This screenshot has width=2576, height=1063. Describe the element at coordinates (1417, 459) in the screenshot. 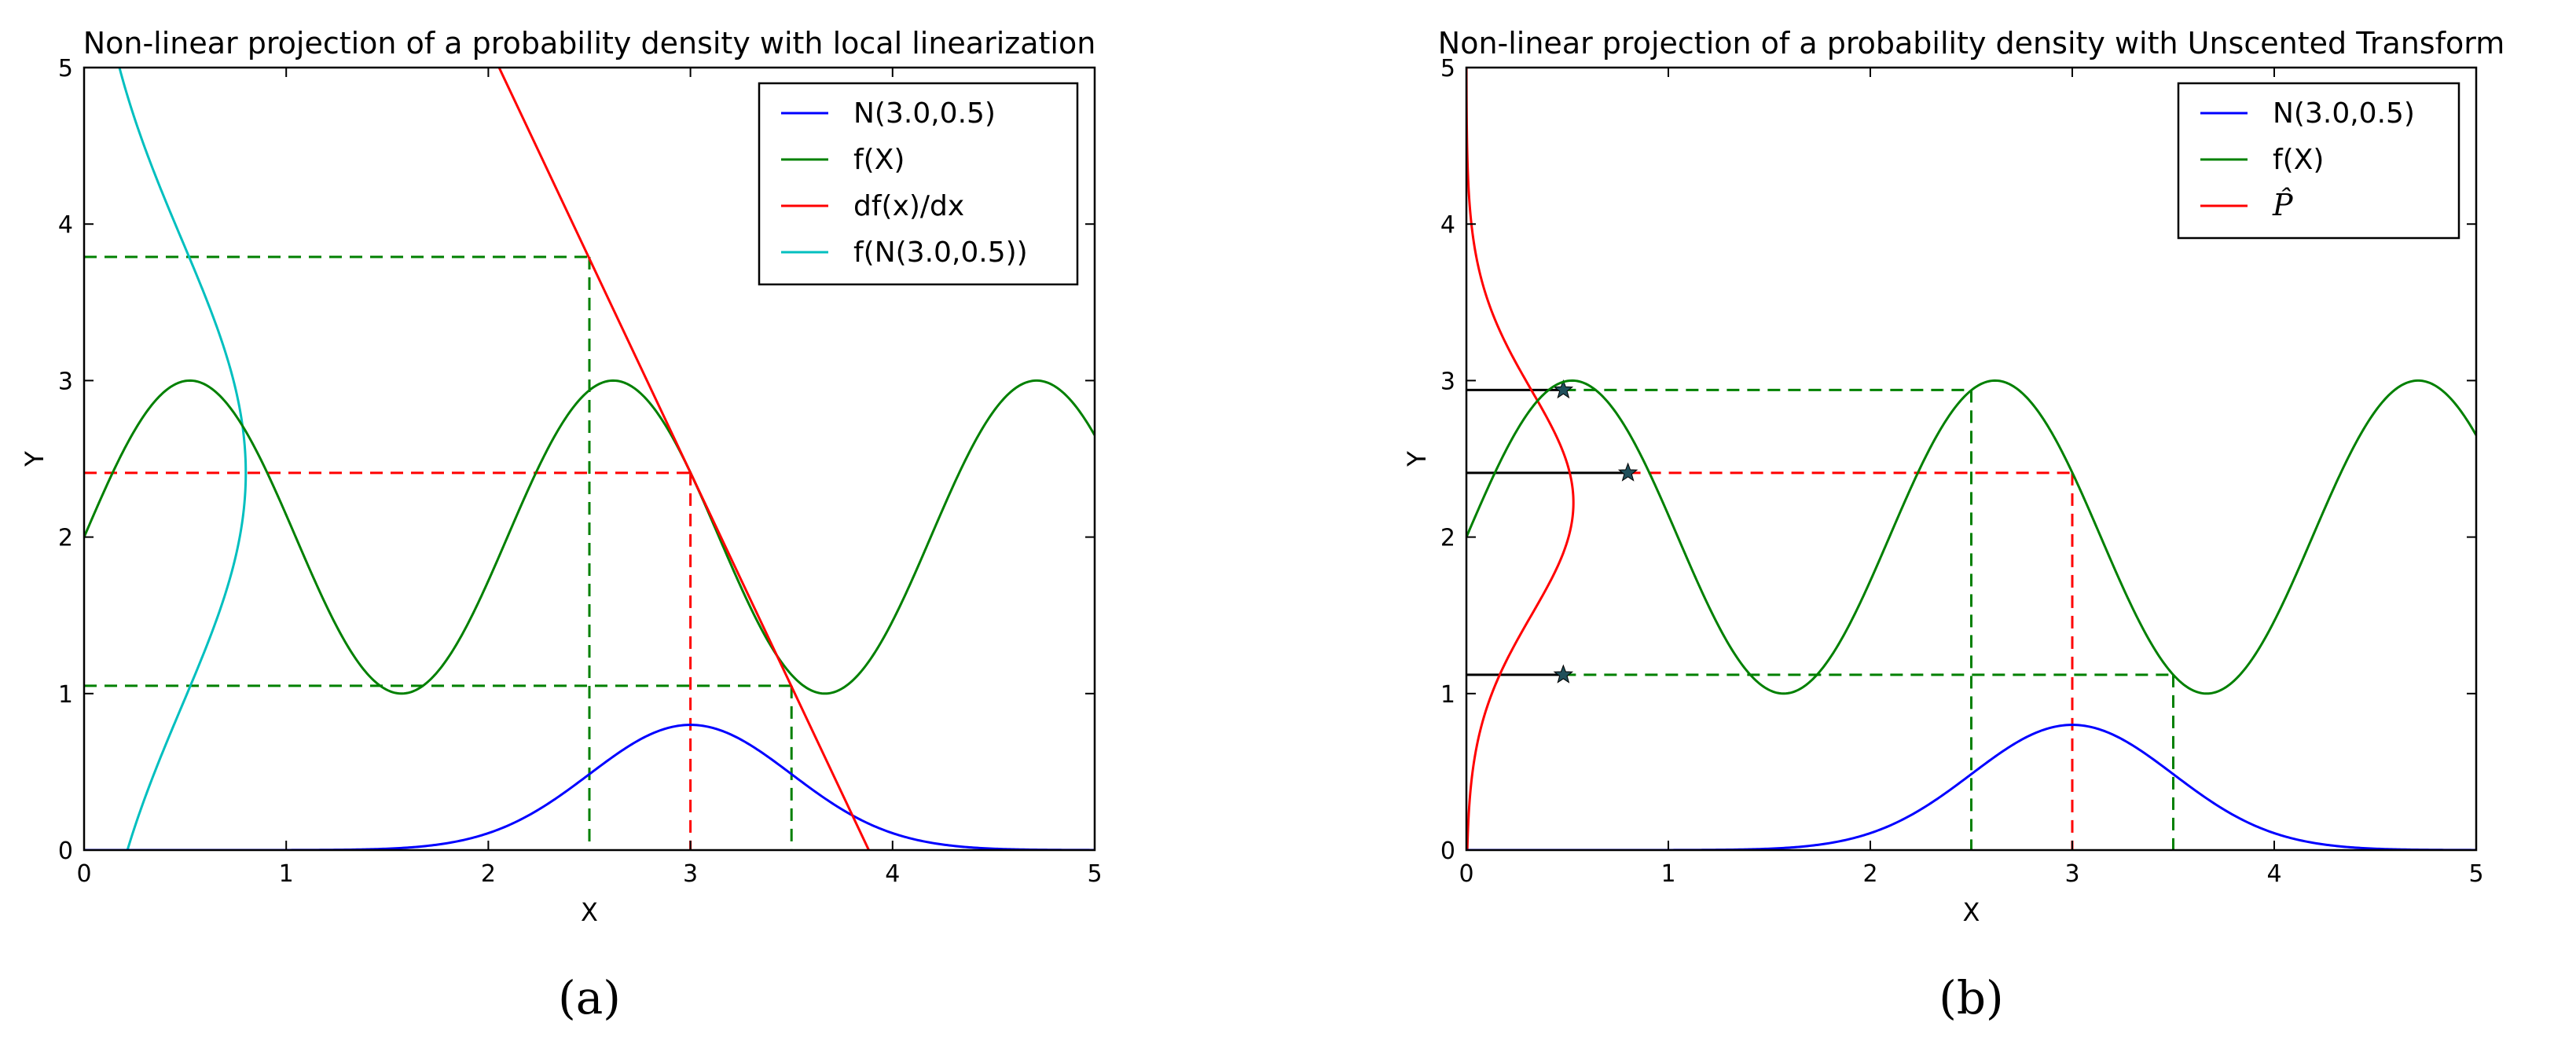

I see `y-axis-label-b: Y` at that location.